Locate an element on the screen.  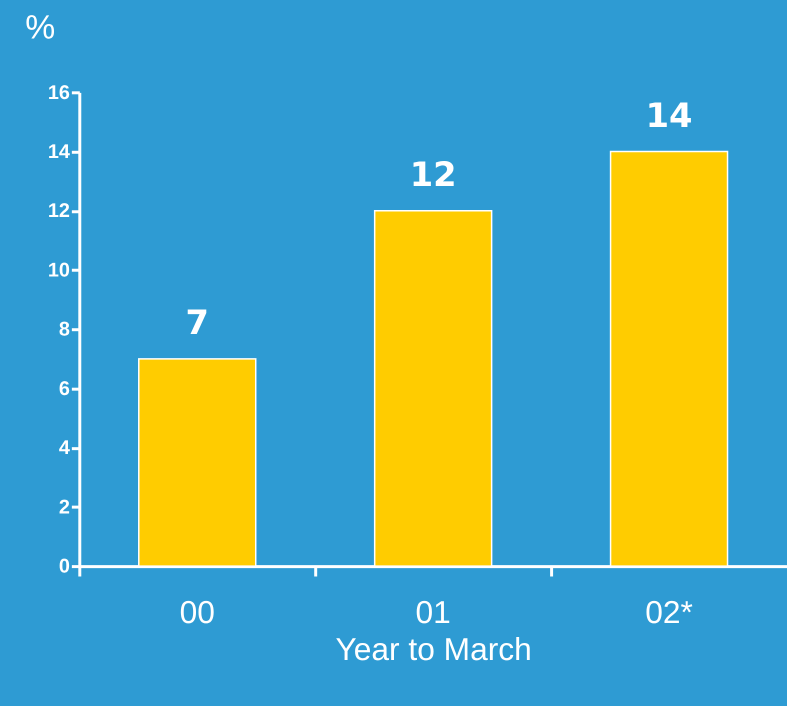
y-tick-label: 8 is located at coordinates (64, 329).